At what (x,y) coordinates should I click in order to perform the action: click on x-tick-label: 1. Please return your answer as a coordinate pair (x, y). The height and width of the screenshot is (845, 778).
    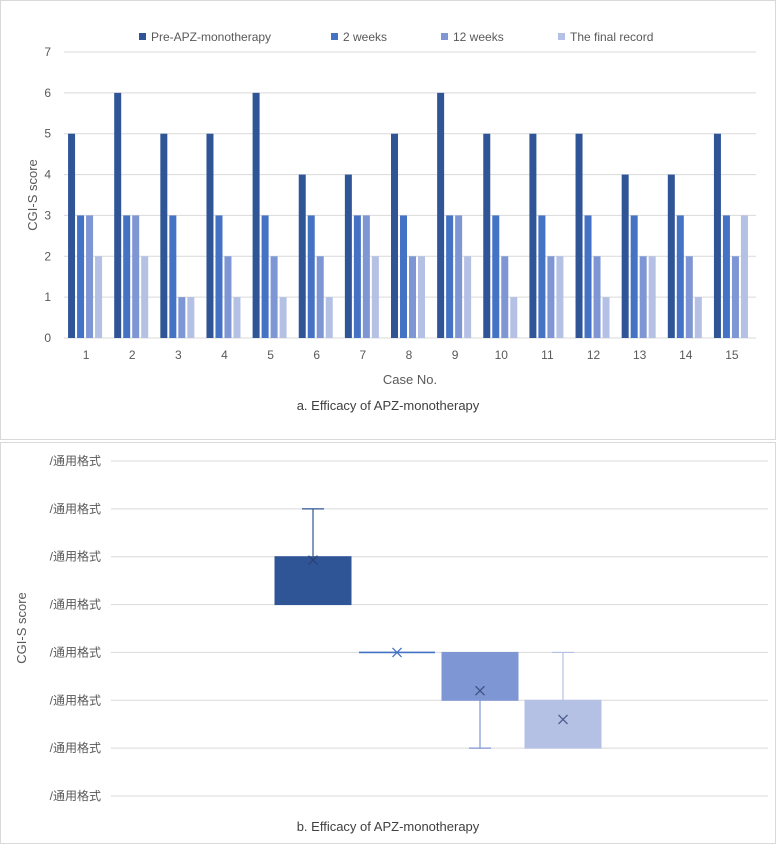
    Looking at the image, I should click on (86, 355).